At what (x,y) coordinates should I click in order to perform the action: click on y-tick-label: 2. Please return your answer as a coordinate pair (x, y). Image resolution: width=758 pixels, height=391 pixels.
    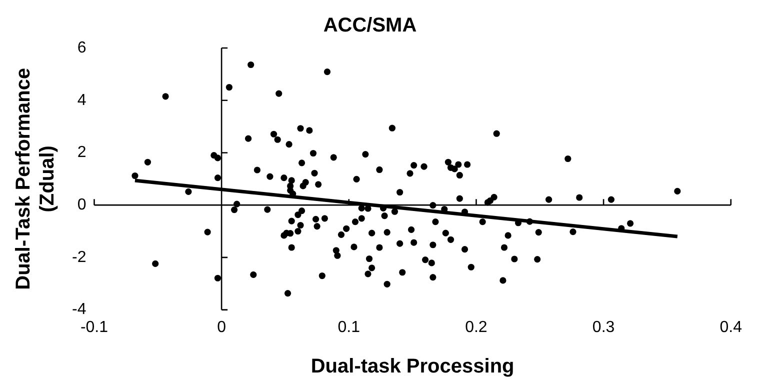
    Looking at the image, I should click on (81, 153).